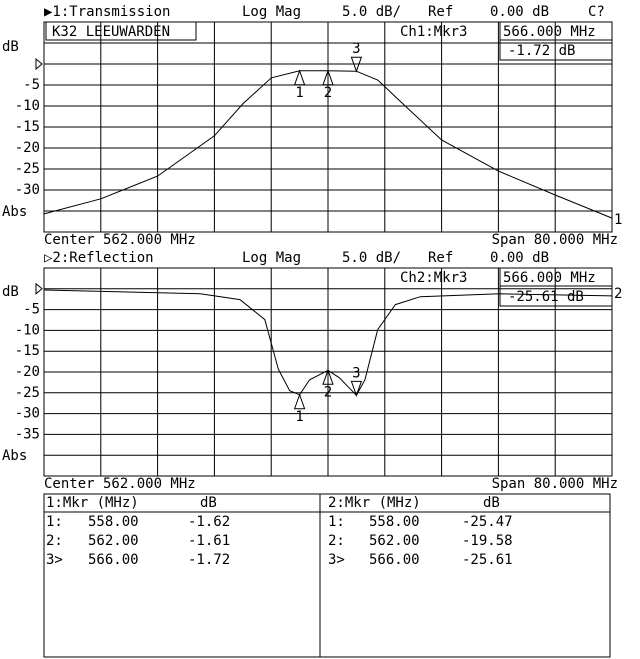 The height and width of the screenshot is (659, 640). Describe the element at coordinates (541, 51) in the screenshot. I see `active-value: -1.72 dB` at that location.